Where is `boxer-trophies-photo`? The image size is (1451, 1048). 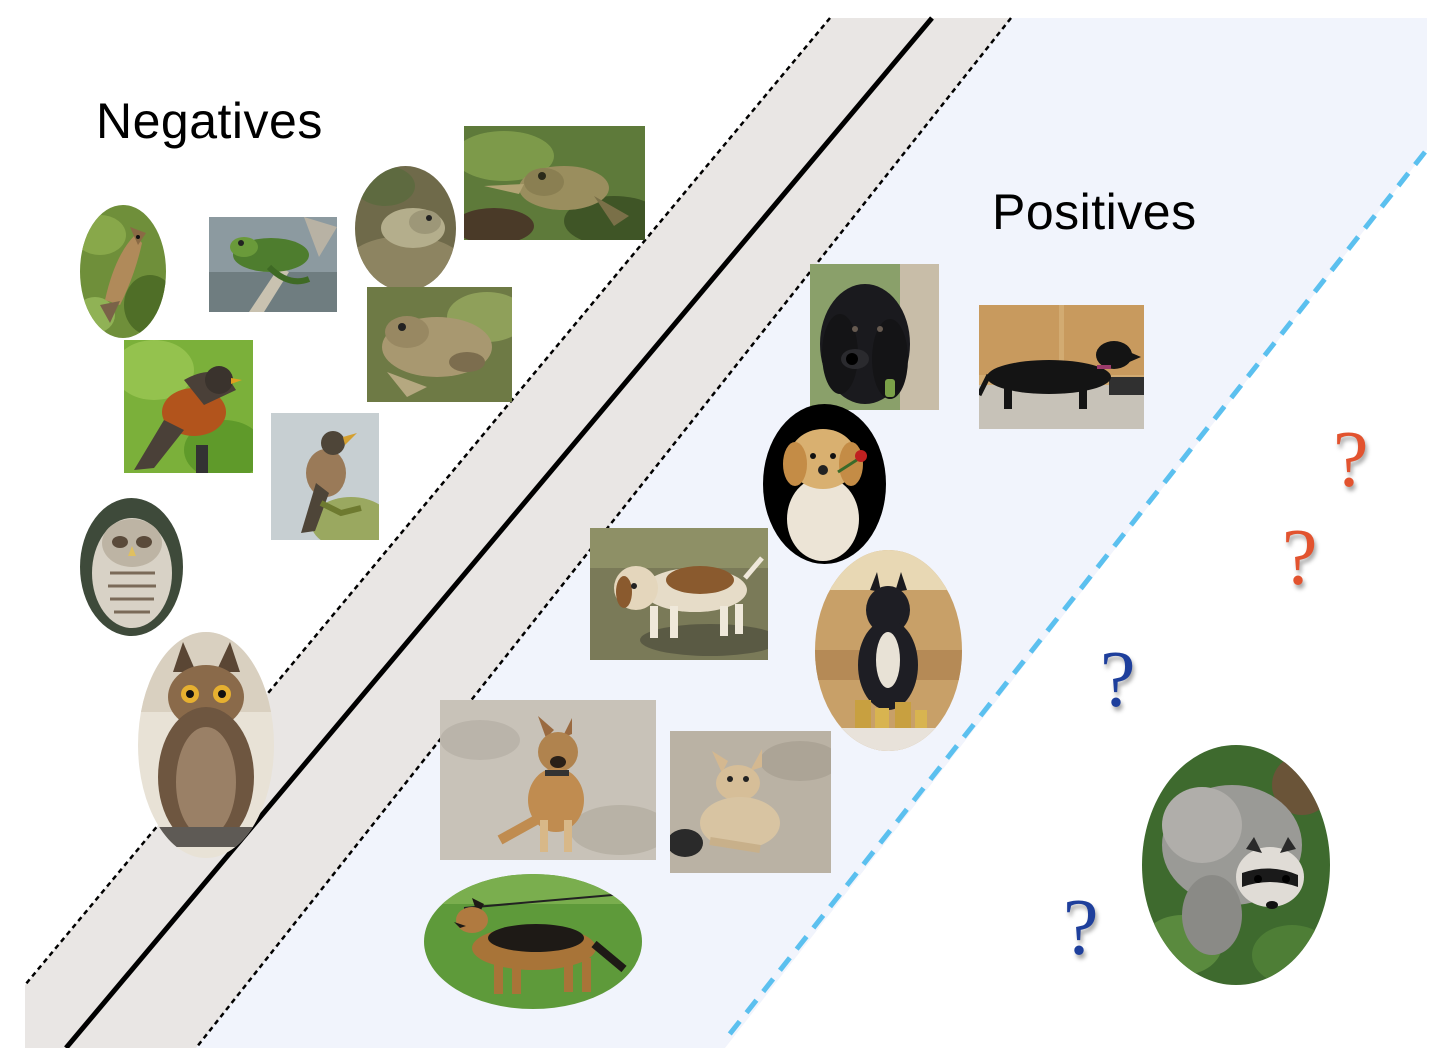
boxer-trophies-photo is located at coordinates (888, 650).